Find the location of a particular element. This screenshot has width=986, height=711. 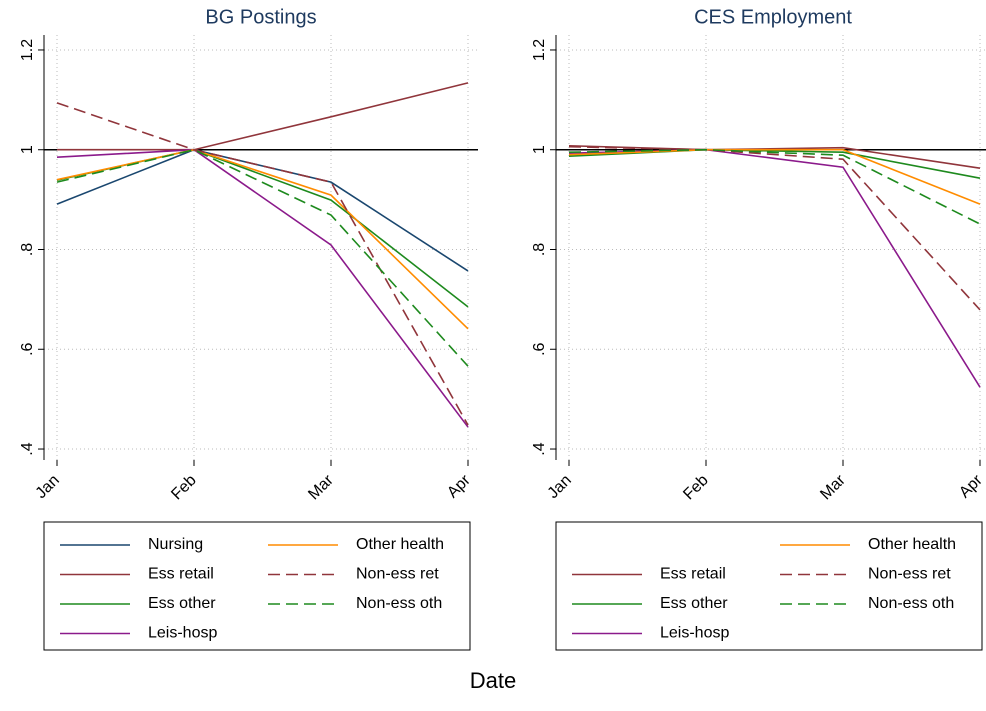

legend-label: Nursing is located at coordinates (175, 544).